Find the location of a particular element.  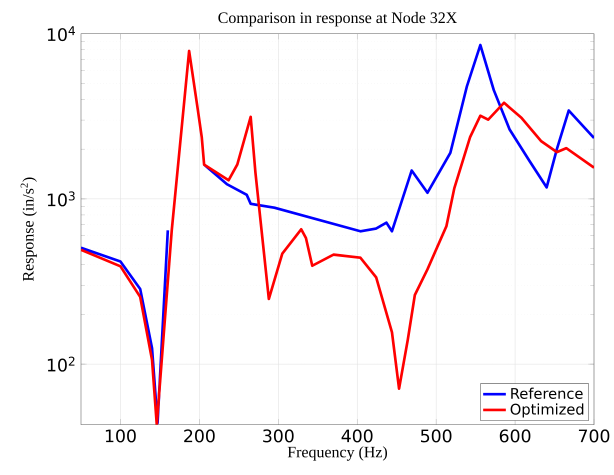

legend-label: Optimized is located at coordinates (547, 410).